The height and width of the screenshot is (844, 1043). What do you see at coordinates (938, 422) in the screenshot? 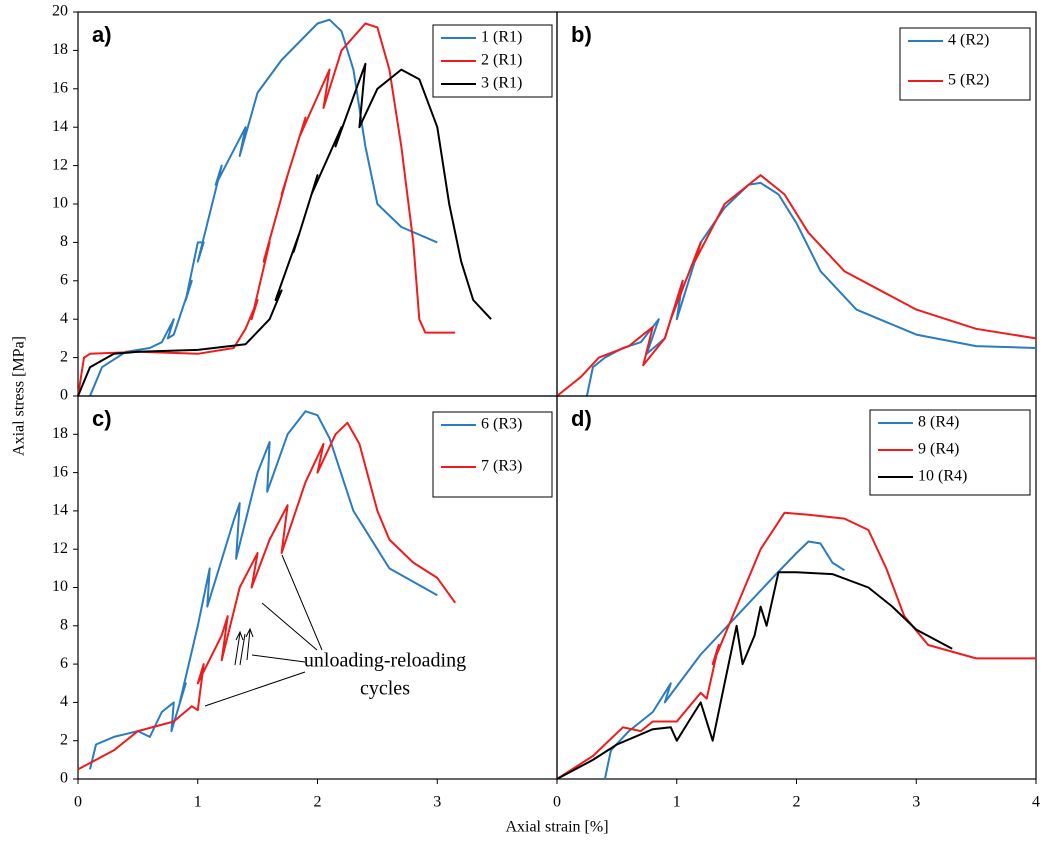
I see `legend-label: 8 (R4)` at bounding box center [938, 422].